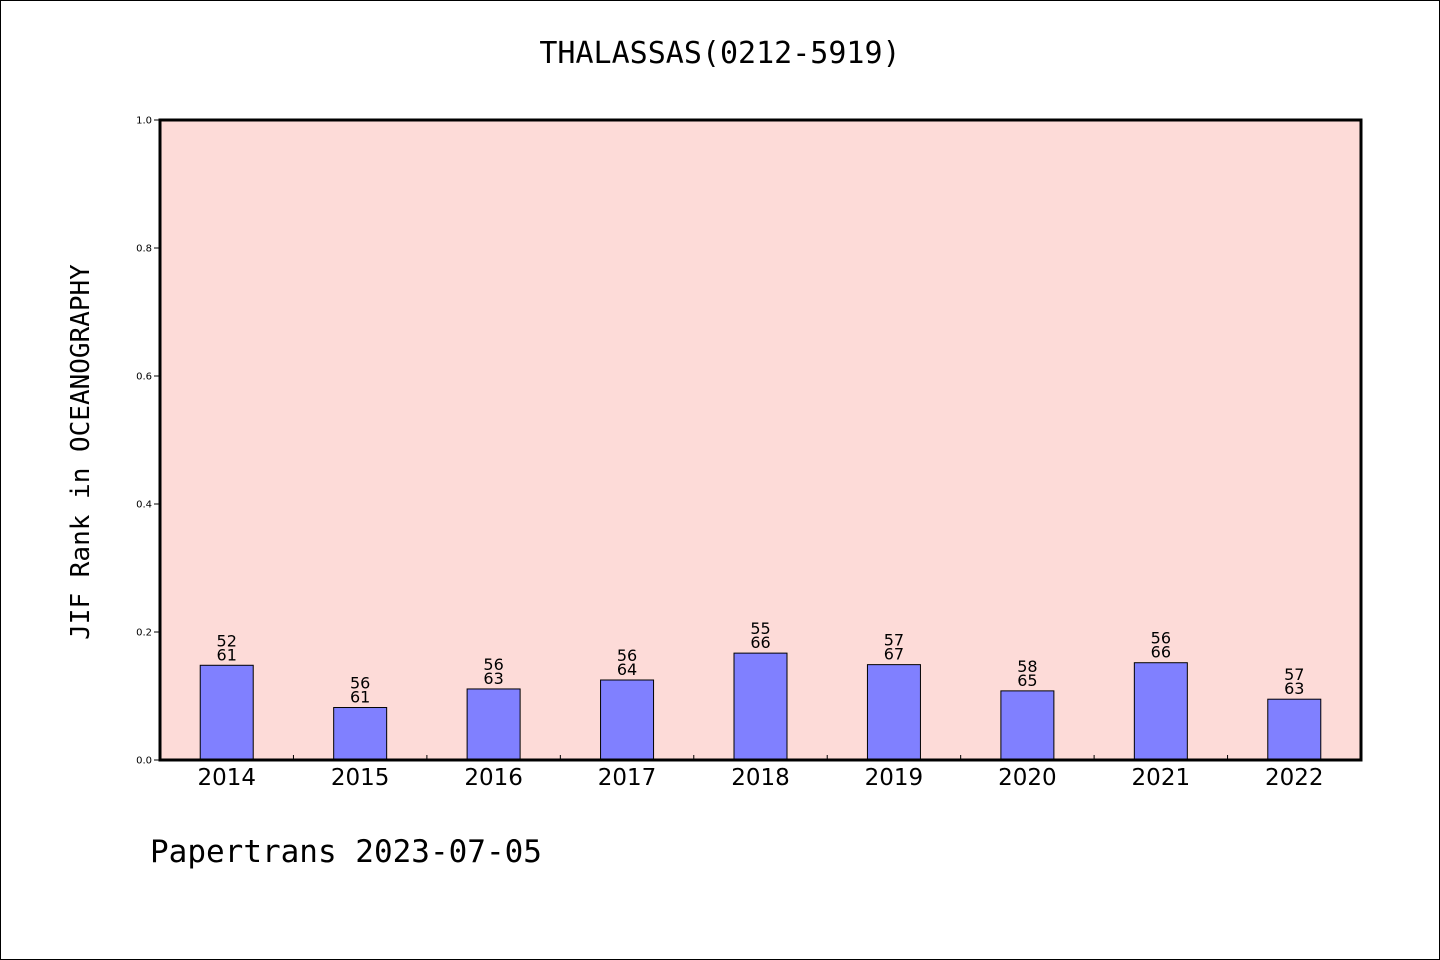 The image size is (1440, 960). Describe the element at coordinates (627, 778) in the screenshot. I see `x-tick-label: 2017` at that location.